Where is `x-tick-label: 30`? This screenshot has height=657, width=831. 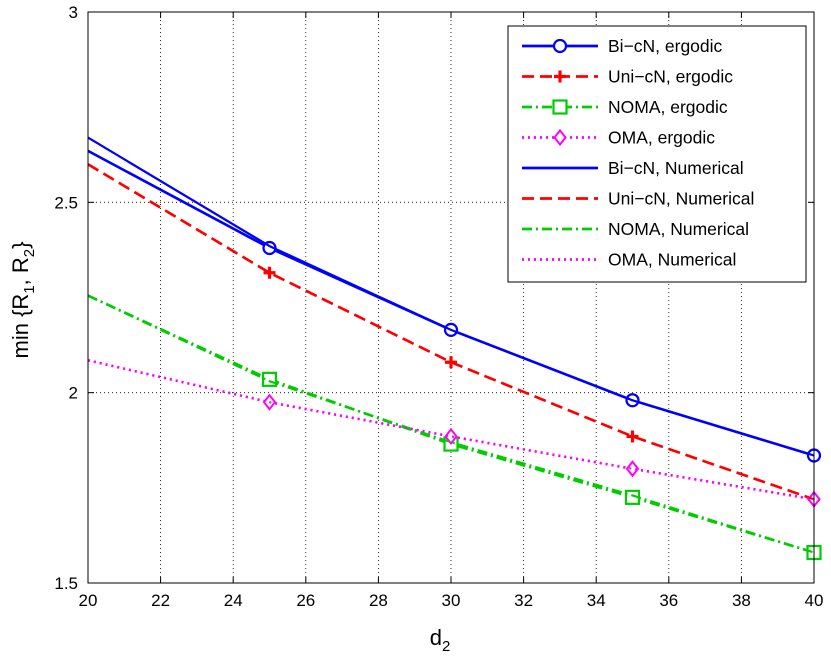
x-tick-label: 30 is located at coordinates (451, 600).